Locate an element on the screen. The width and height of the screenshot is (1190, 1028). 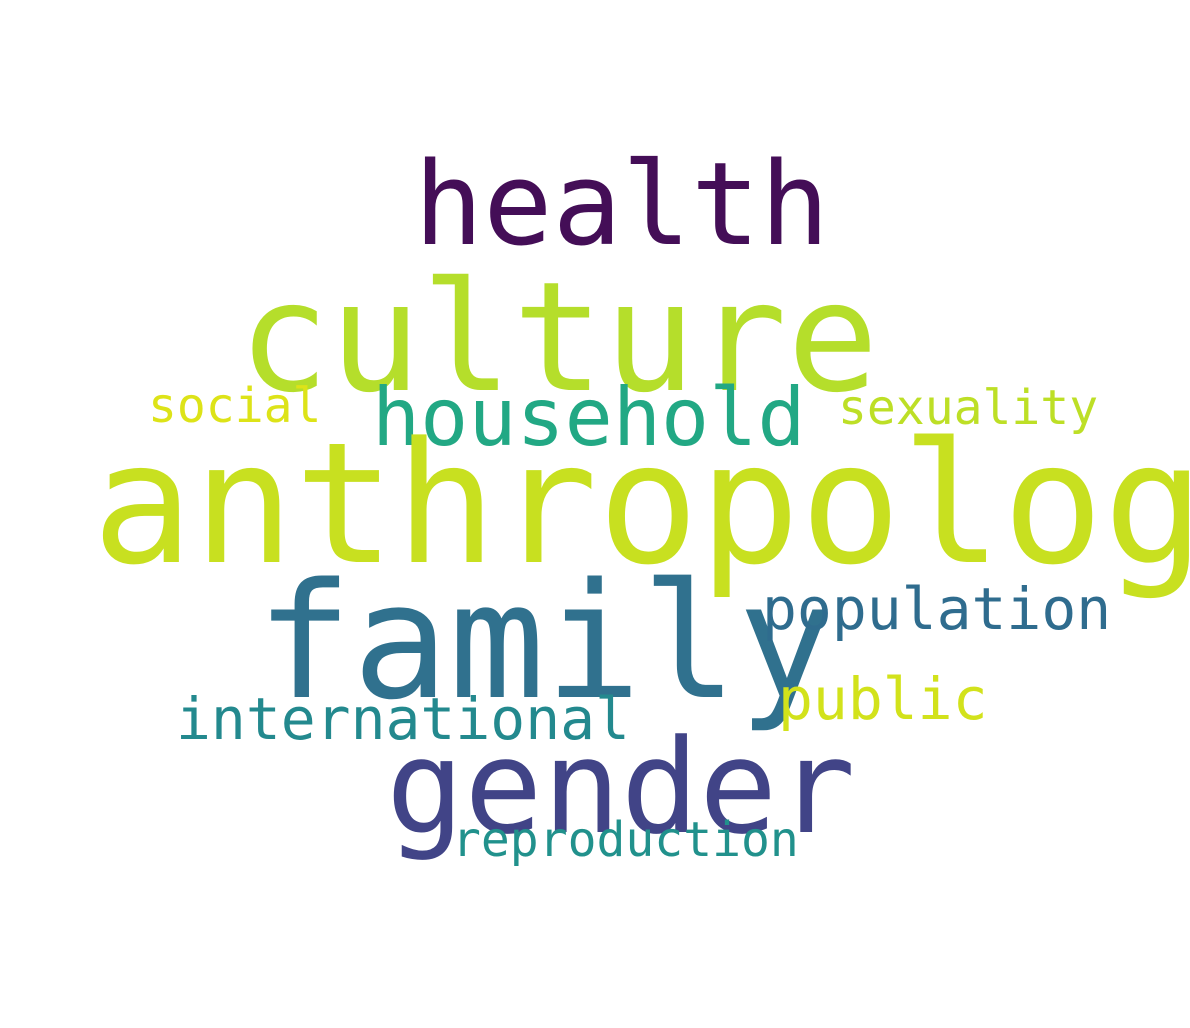
word-household: household is located at coordinates (589, 417).